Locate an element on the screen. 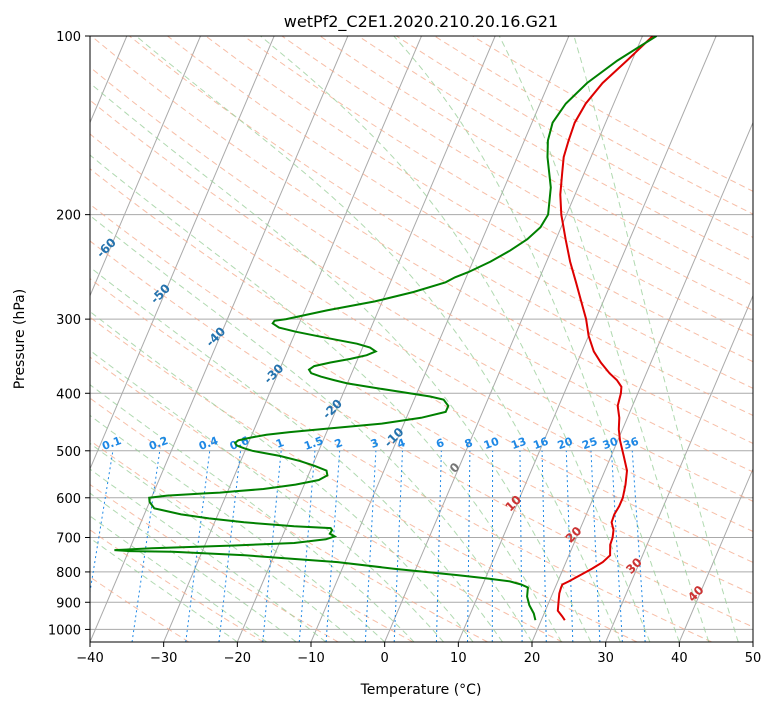 Image resolution: width=775 pixels, height=708 pixels. mixing-ratio-label: 16 is located at coordinates (540, 444).